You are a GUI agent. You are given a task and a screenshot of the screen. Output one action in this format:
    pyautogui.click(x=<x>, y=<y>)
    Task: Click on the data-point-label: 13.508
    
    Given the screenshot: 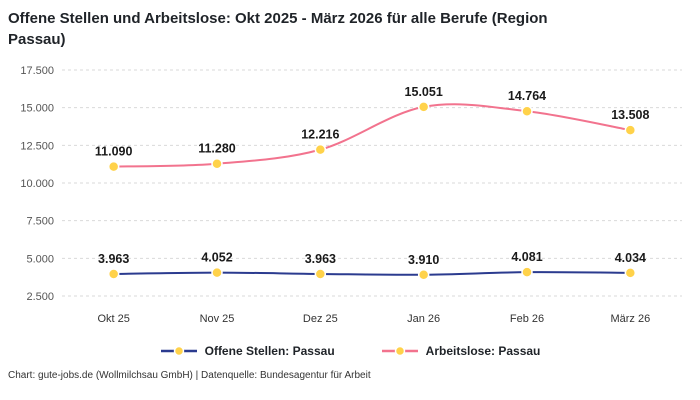 What is the action you would take?
    pyautogui.click(x=630, y=115)
    